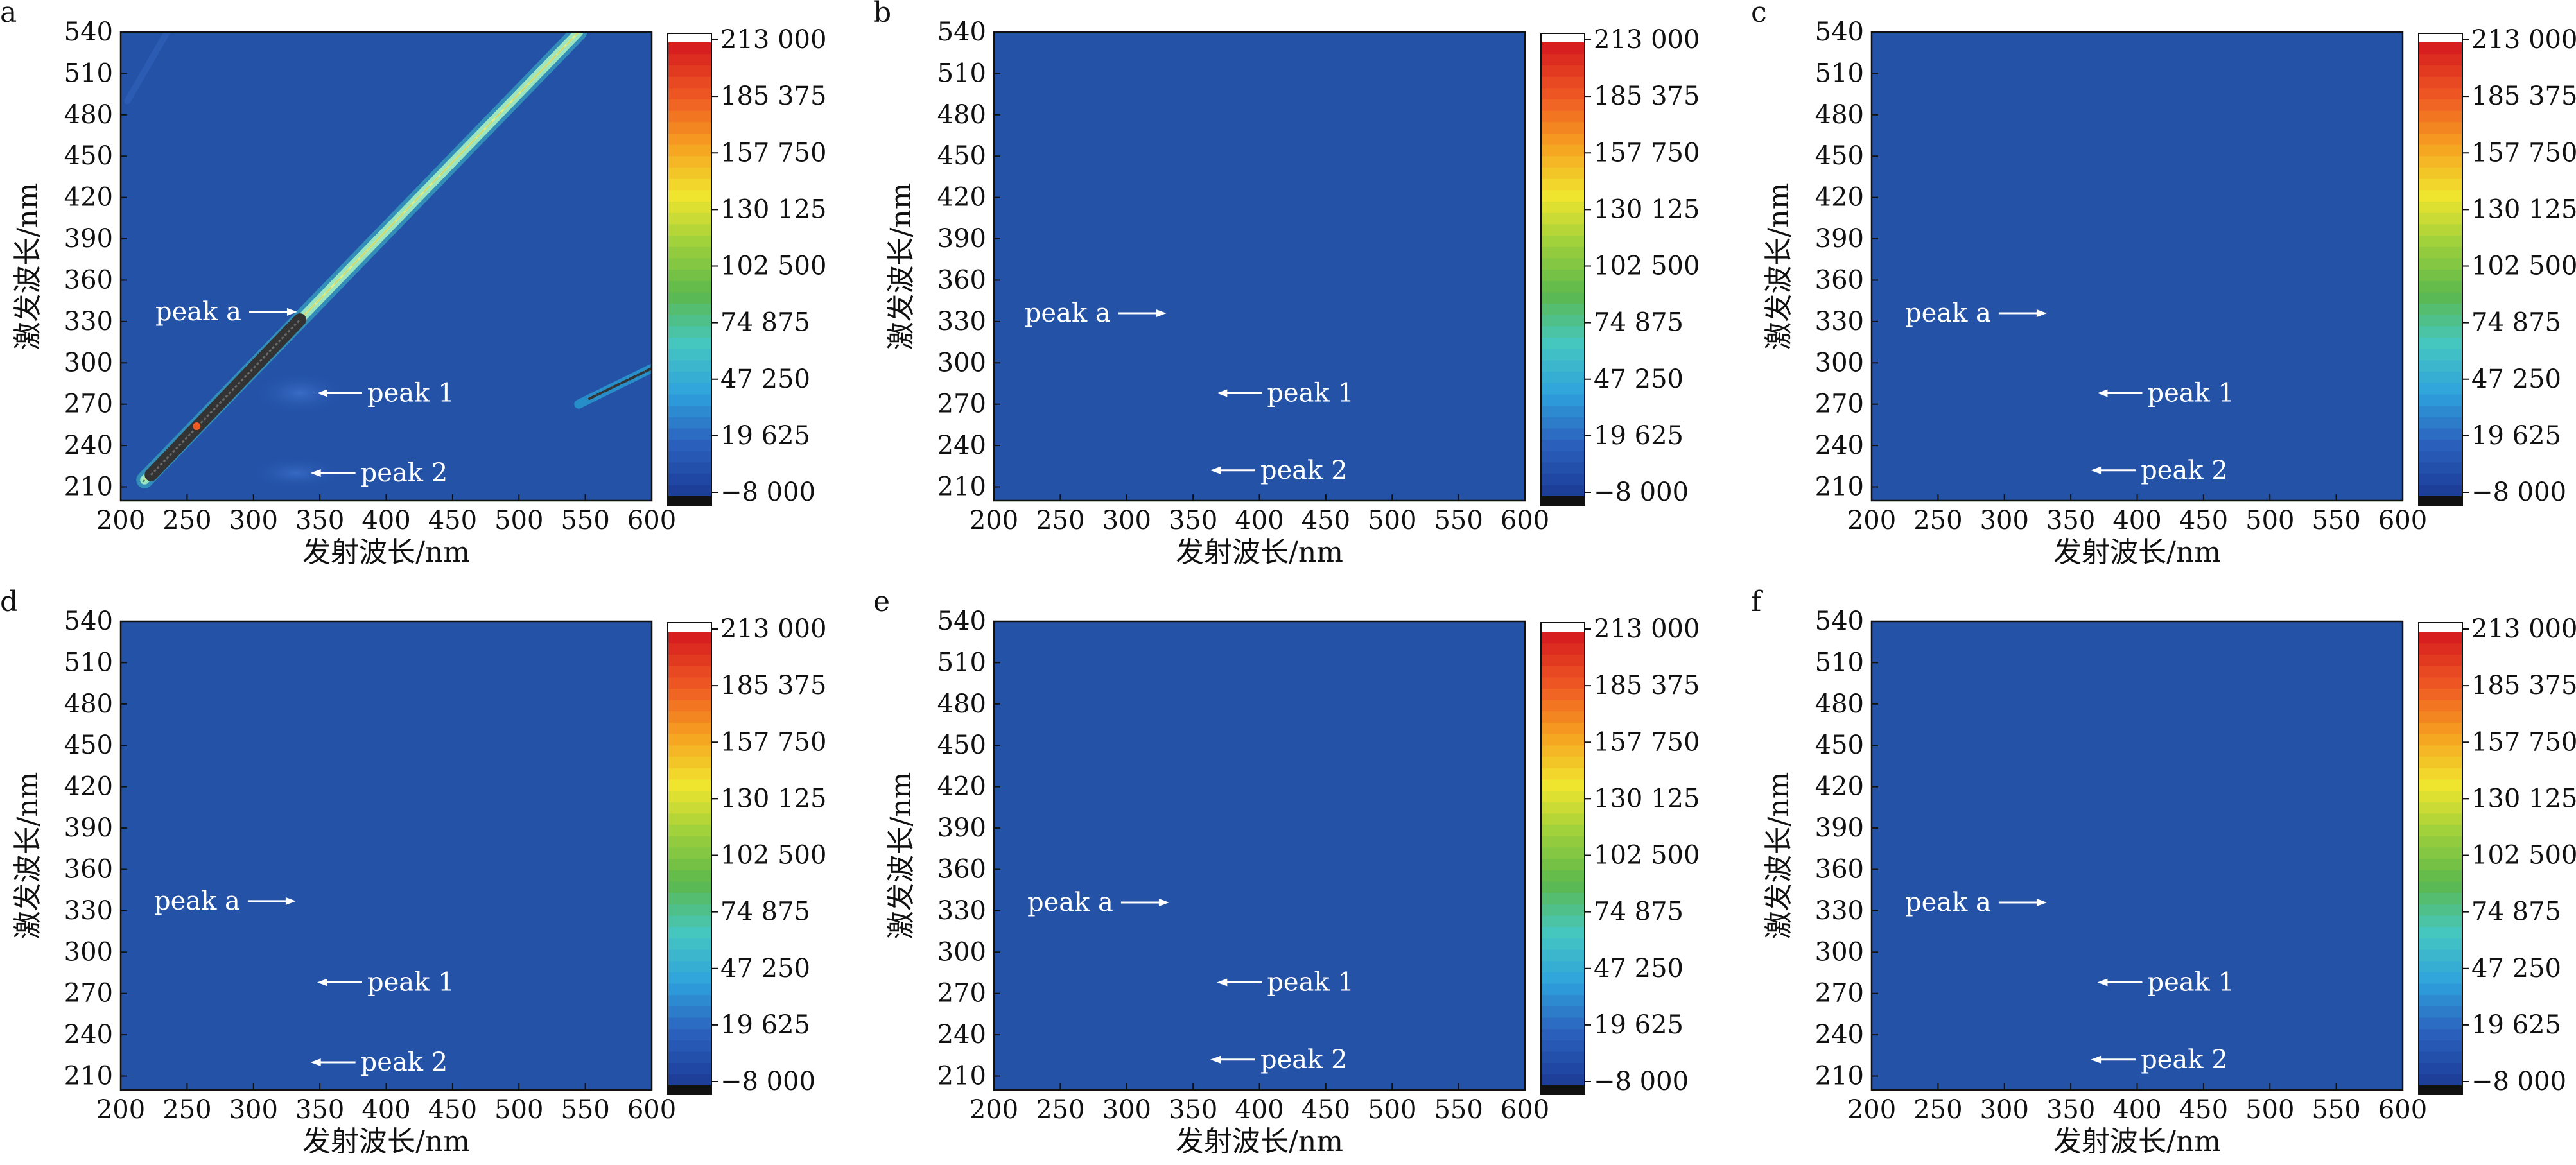 This screenshot has width=2576, height=1165. Describe the element at coordinates (1839, 32) in the screenshot. I see `y-tick-label: 540` at that location.